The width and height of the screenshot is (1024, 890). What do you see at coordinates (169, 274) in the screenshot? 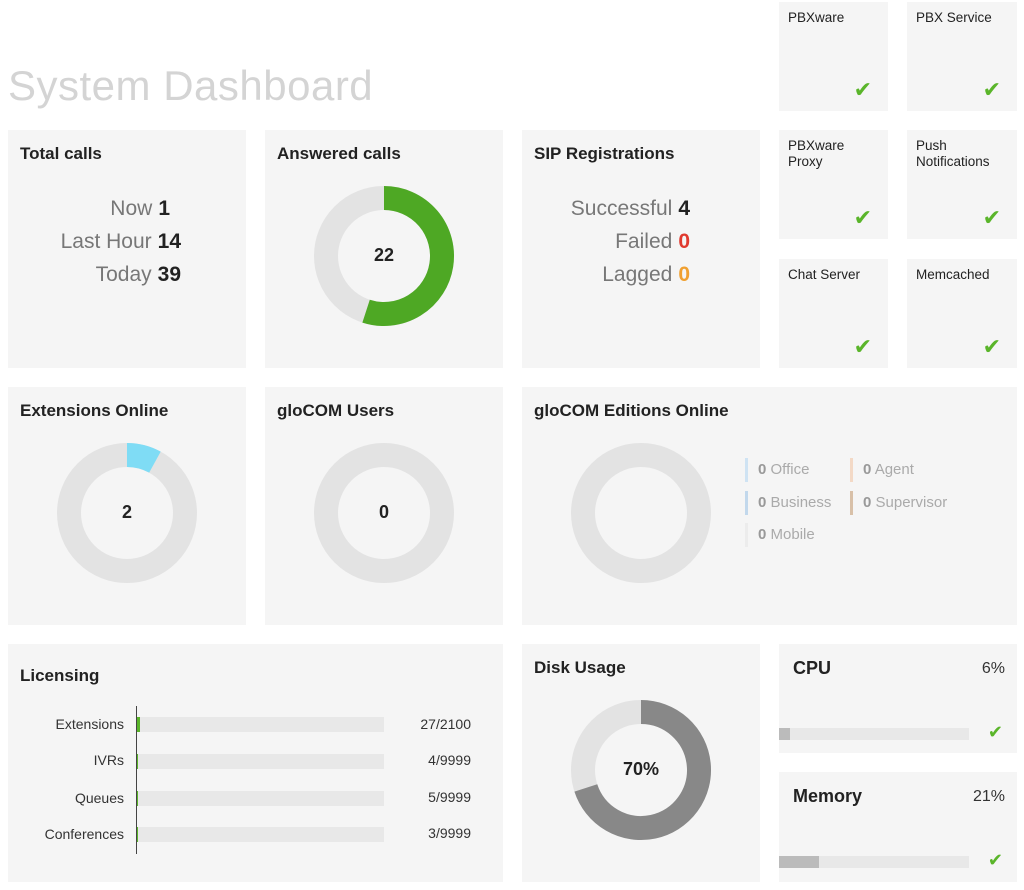
I see `stat-value: 39` at bounding box center [169, 274].